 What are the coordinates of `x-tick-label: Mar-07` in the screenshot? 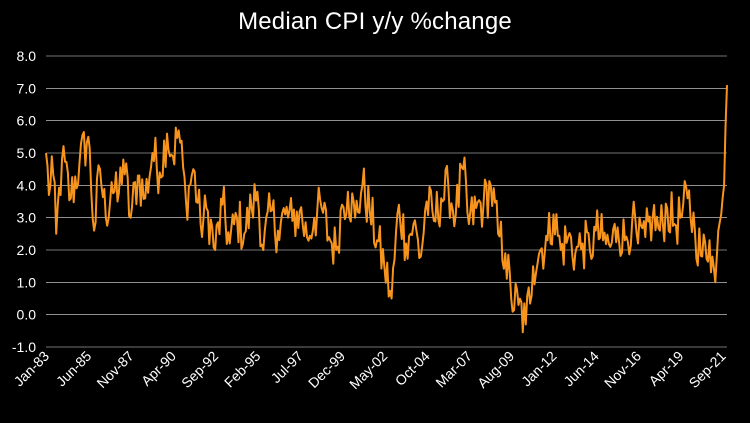 It's located at (453, 369).